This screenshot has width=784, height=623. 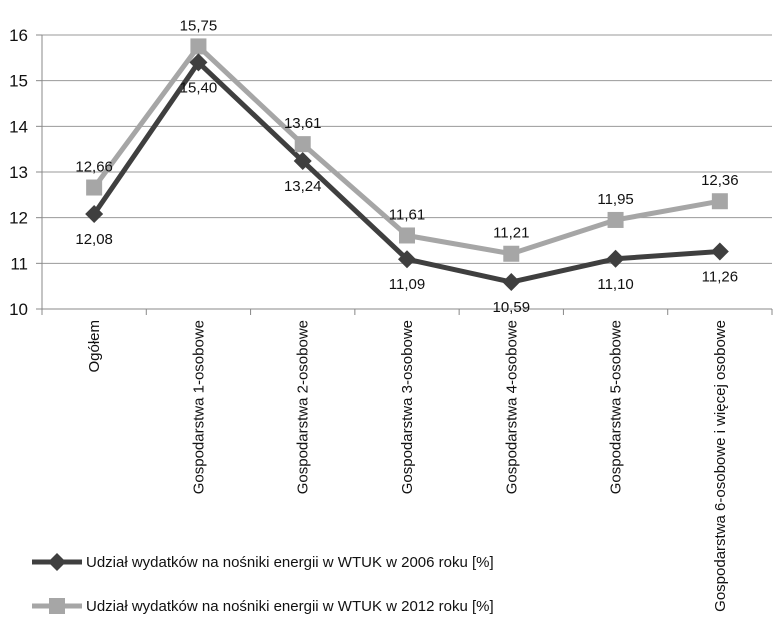 What do you see at coordinates (18, 172) in the screenshot?
I see `y-tick-label: 13` at bounding box center [18, 172].